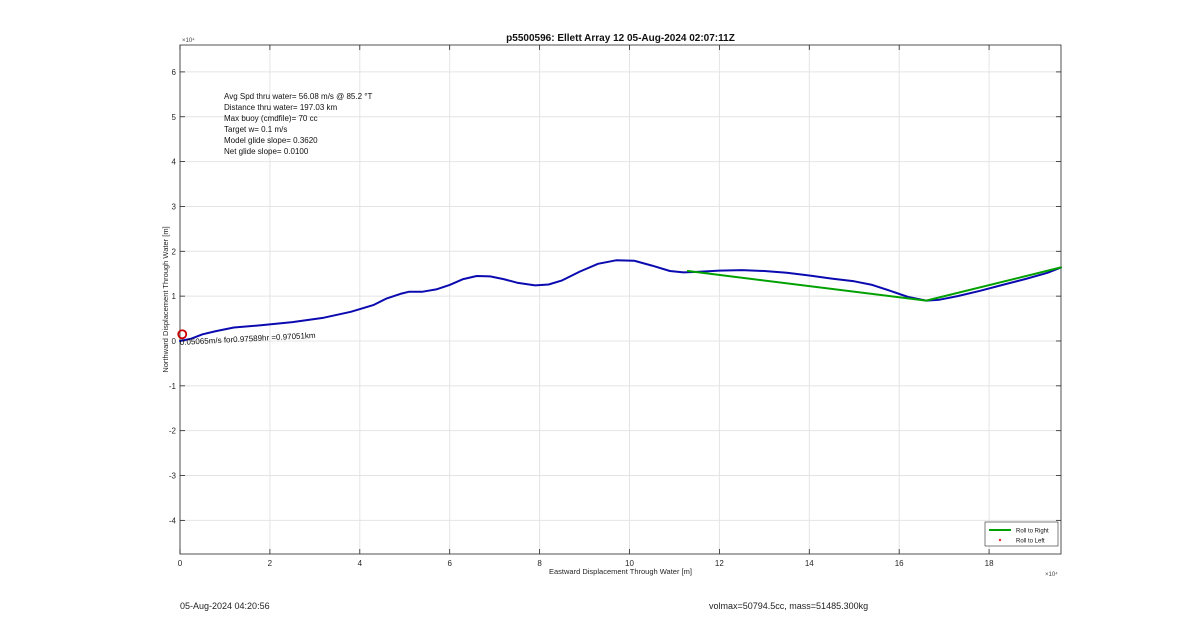 The height and width of the screenshot is (622, 1200). What do you see at coordinates (874, 284) in the screenshot?
I see `roll-to-right-line` at bounding box center [874, 284].